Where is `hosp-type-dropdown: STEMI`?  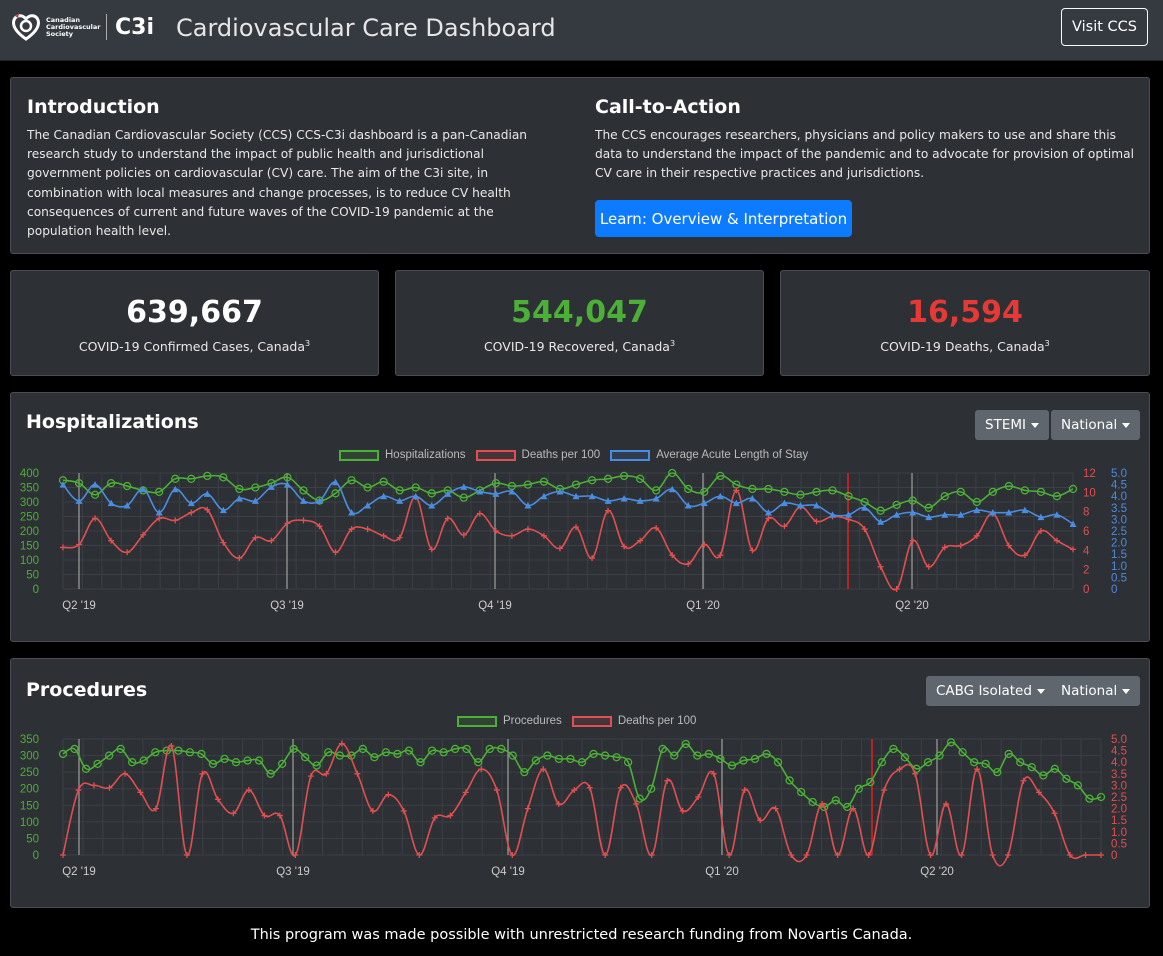 hosp-type-dropdown: STEMI is located at coordinates (1012, 425).